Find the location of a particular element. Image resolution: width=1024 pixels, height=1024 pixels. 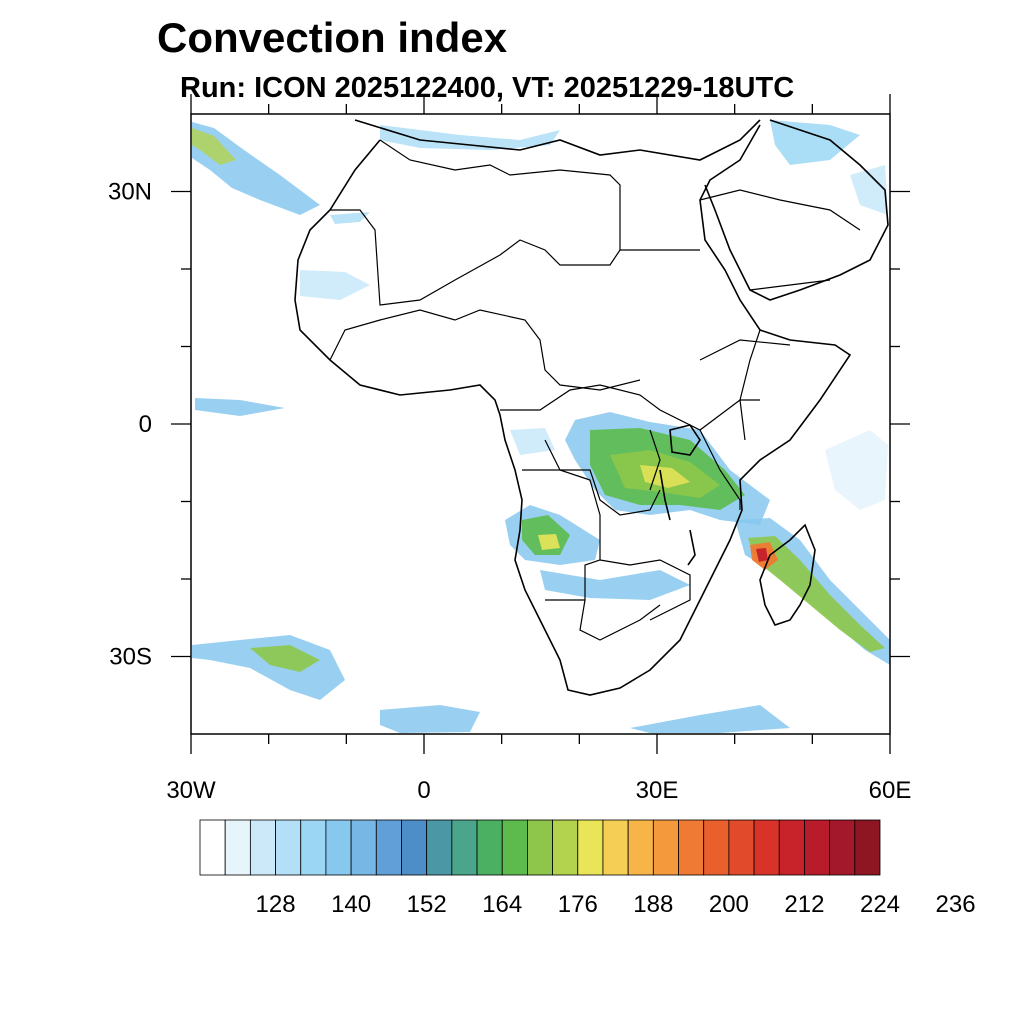

border-east-africa is located at coordinates (695, 469).